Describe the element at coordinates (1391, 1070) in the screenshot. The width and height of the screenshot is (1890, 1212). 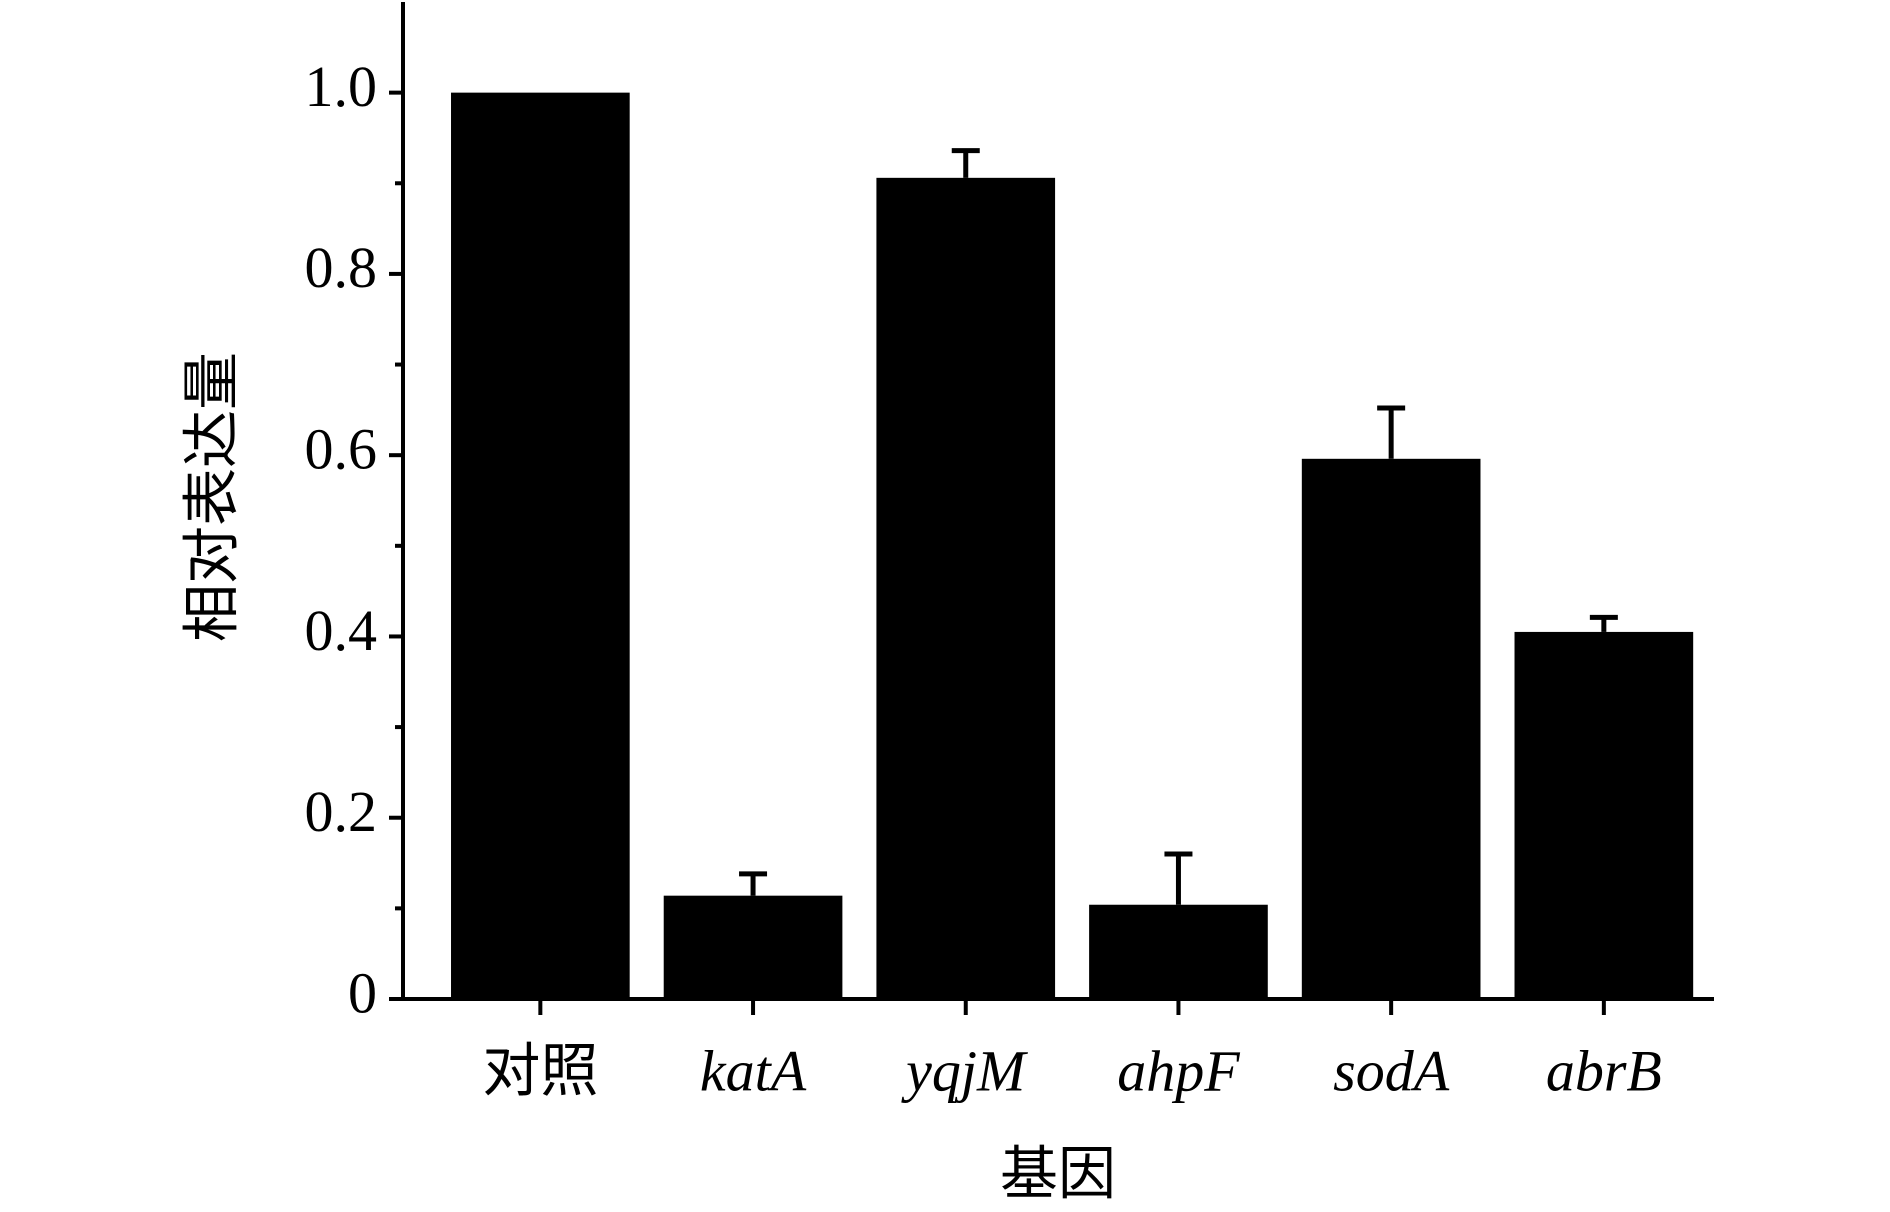
I see `x-tick-label: sodA` at that location.